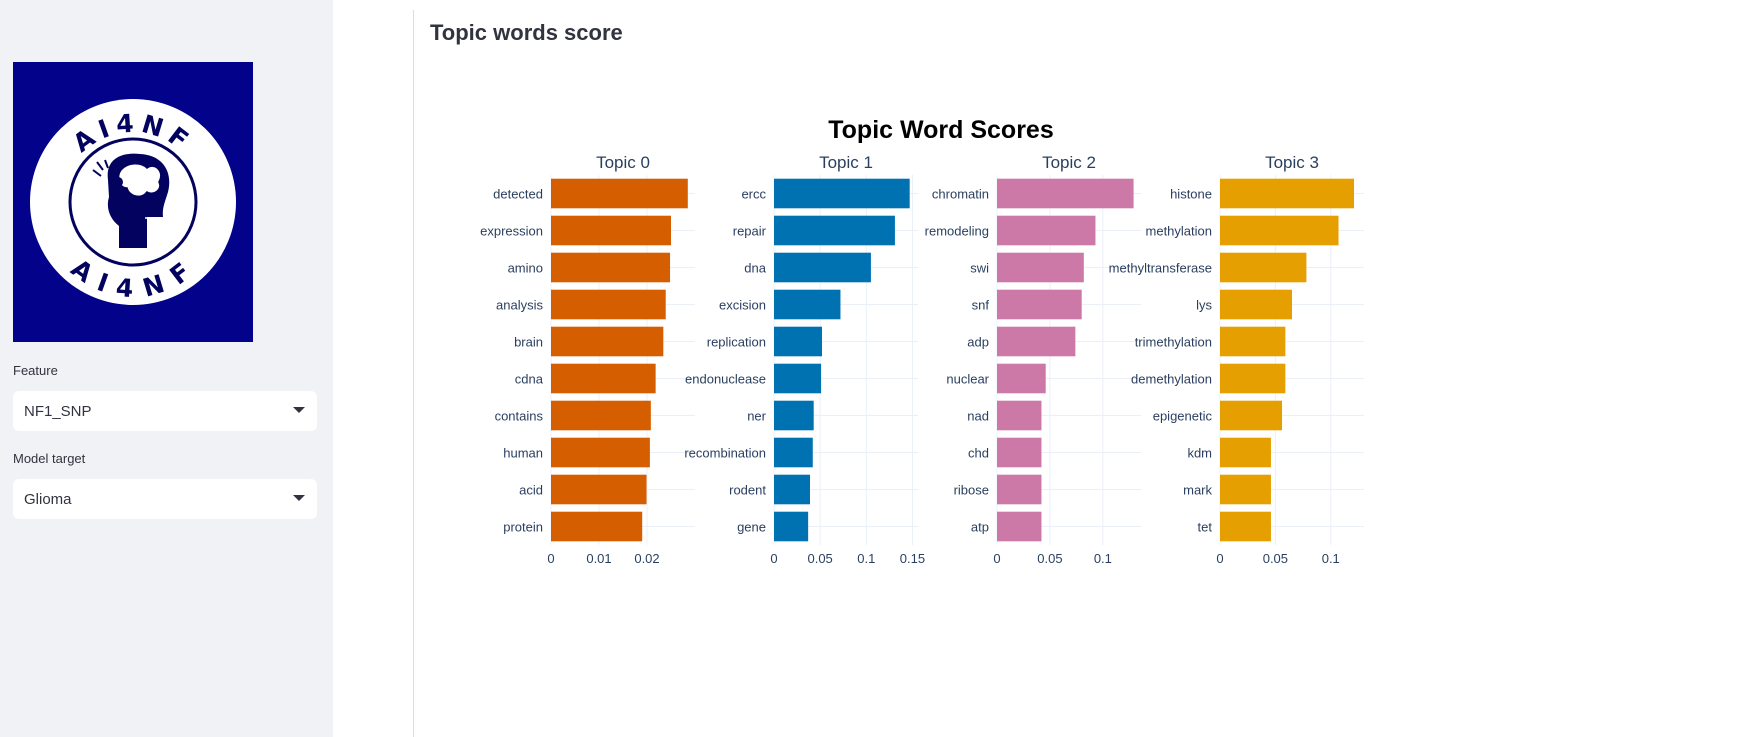 The height and width of the screenshot is (737, 1758). What do you see at coordinates (912, 558) in the screenshot?
I see `x-tick-label: 0.15` at bounding box center [912, 558].